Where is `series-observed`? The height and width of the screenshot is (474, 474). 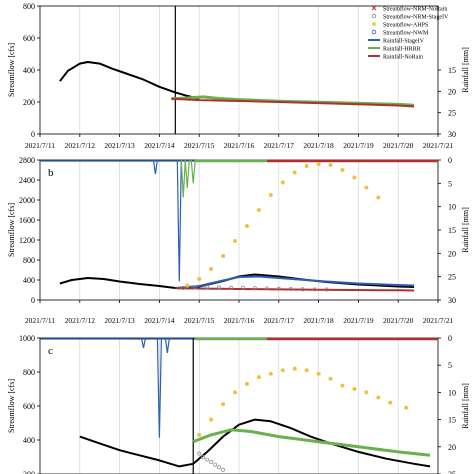 series-observed is located at coordinates (255, 443).